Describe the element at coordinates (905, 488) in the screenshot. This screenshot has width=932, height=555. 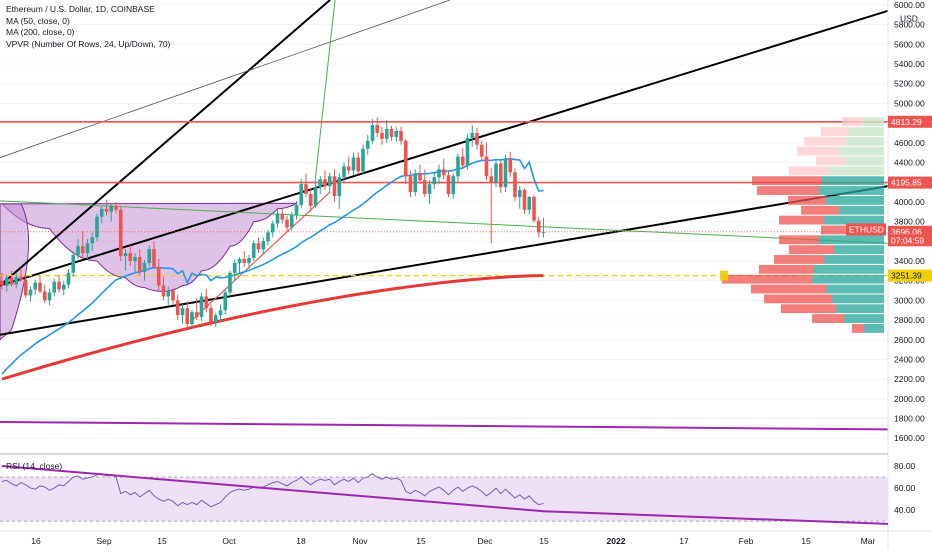
I see `rsi-tick-label: 60.00` at that location.